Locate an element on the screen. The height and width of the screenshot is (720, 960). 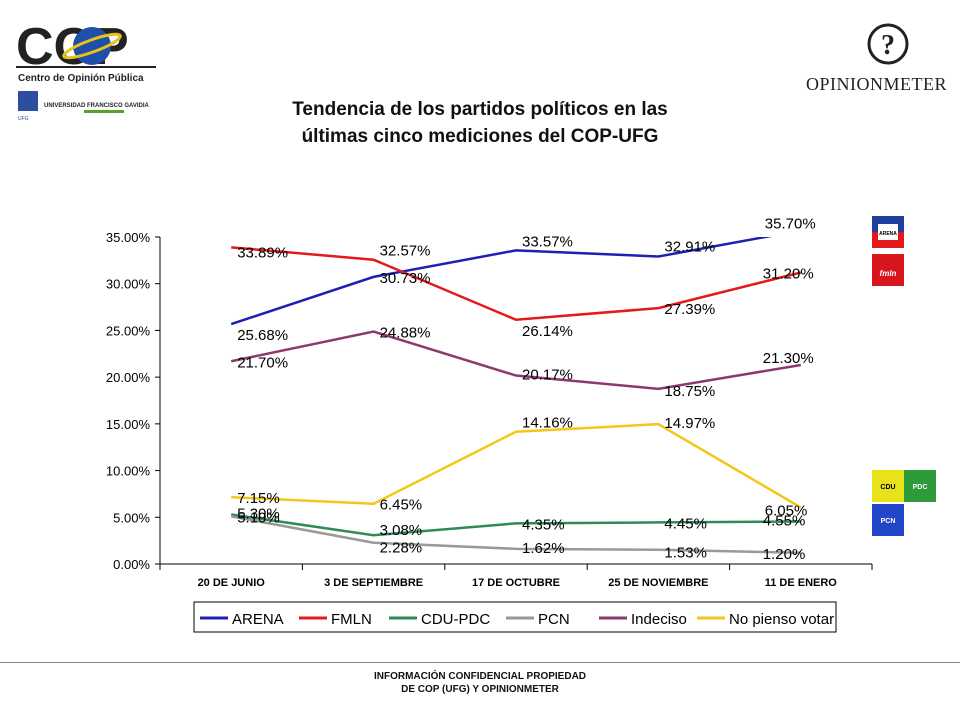
series-line-pcn is located at coordinates (515, 535).